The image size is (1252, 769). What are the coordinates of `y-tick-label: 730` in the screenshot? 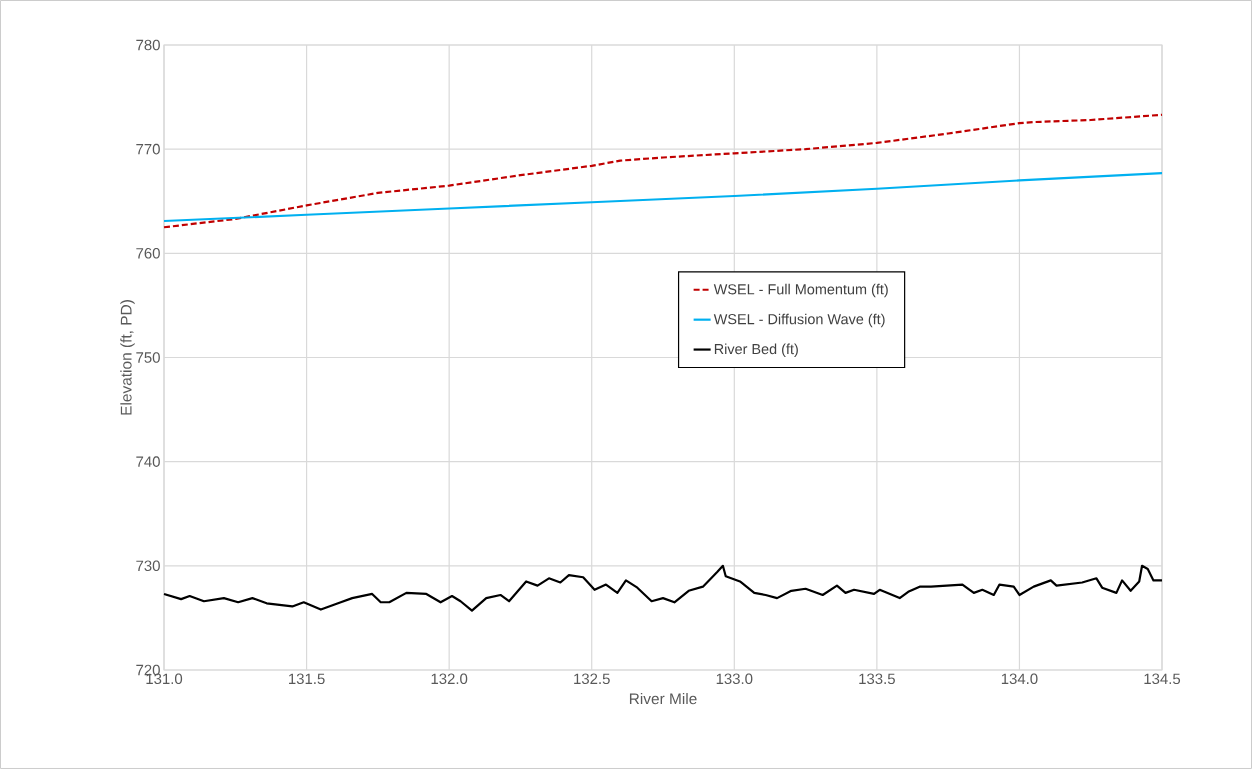 It's located at (148, 566).